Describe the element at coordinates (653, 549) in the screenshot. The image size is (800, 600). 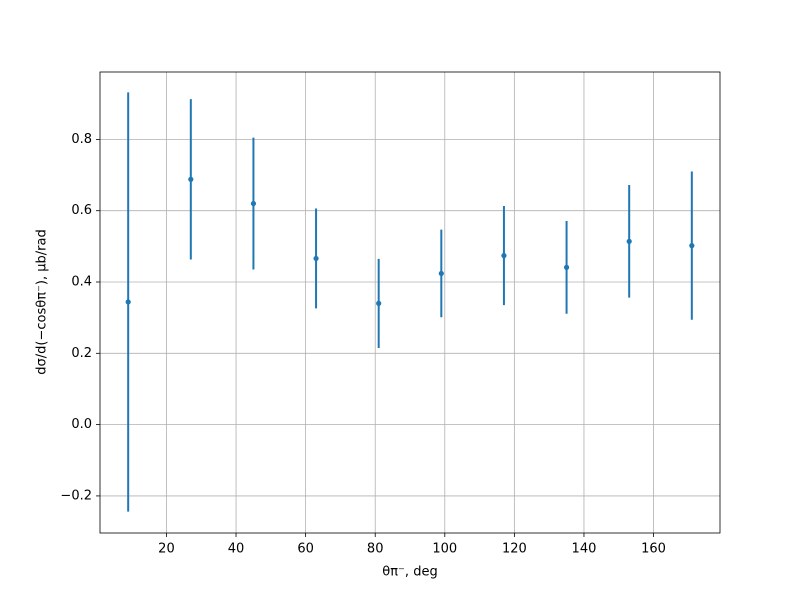
I see `x-tick-label: 160` at that location.